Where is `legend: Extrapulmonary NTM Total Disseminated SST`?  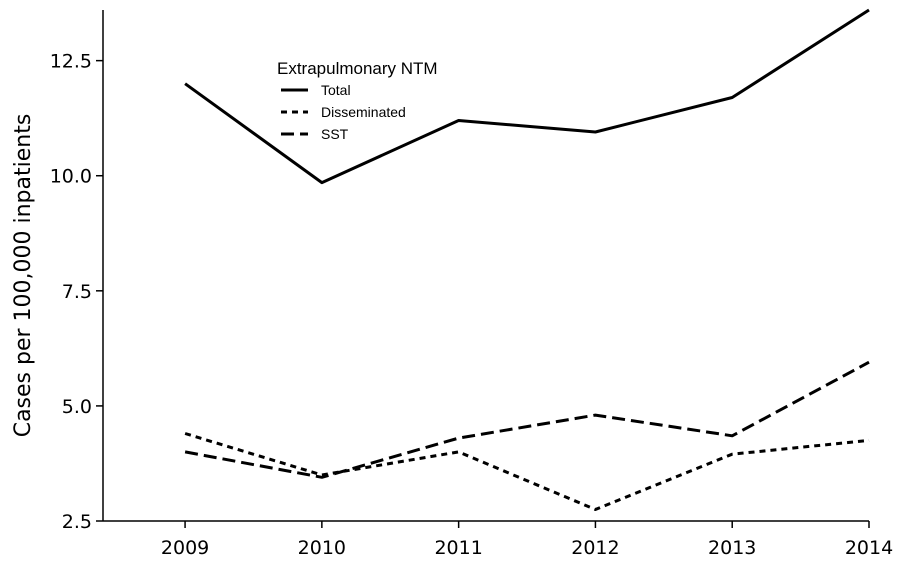
legend: Extrapulmonary NTM Total Disseminated SST is located at coordinates (357, 100).